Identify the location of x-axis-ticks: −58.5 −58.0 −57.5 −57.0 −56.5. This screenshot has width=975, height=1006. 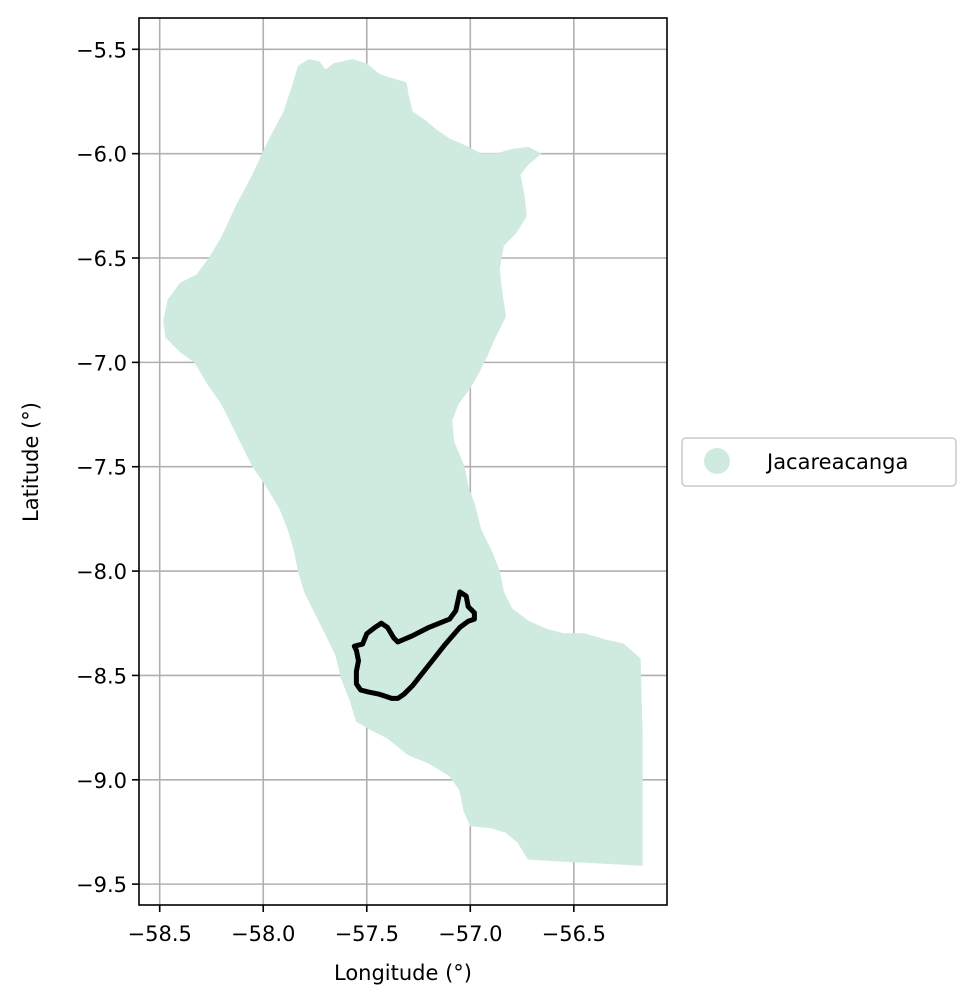
(367, 925).